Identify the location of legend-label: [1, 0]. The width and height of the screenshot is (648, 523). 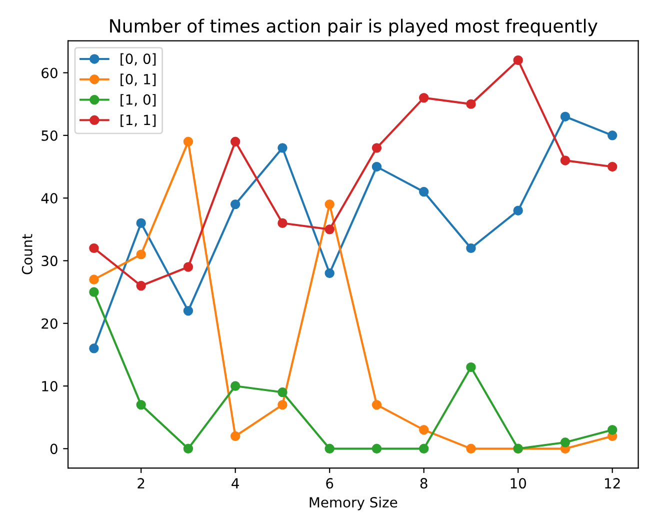
(138, 100).